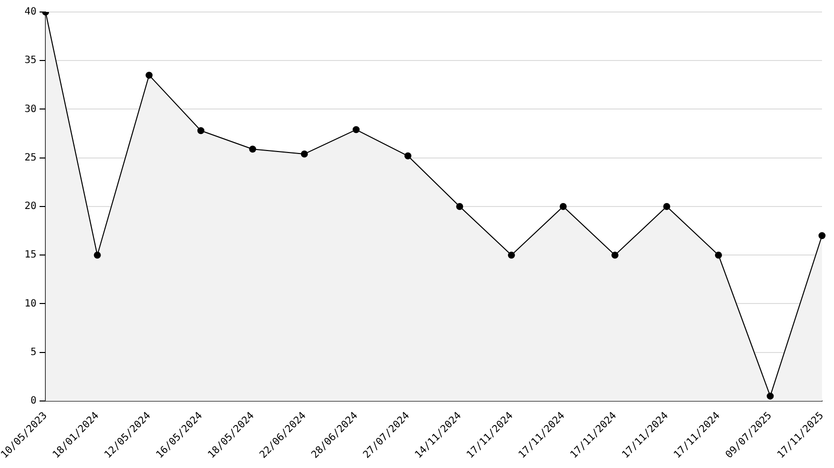  I want to click on y-tick-label: 30, so click(30, 109).